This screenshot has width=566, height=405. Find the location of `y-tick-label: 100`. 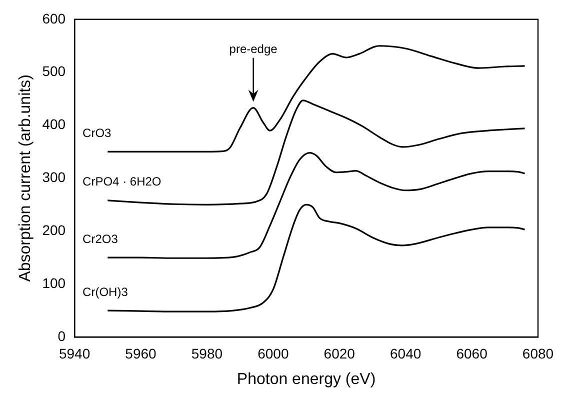

y-tick-label: 100 is located at coordinates (54, 282).